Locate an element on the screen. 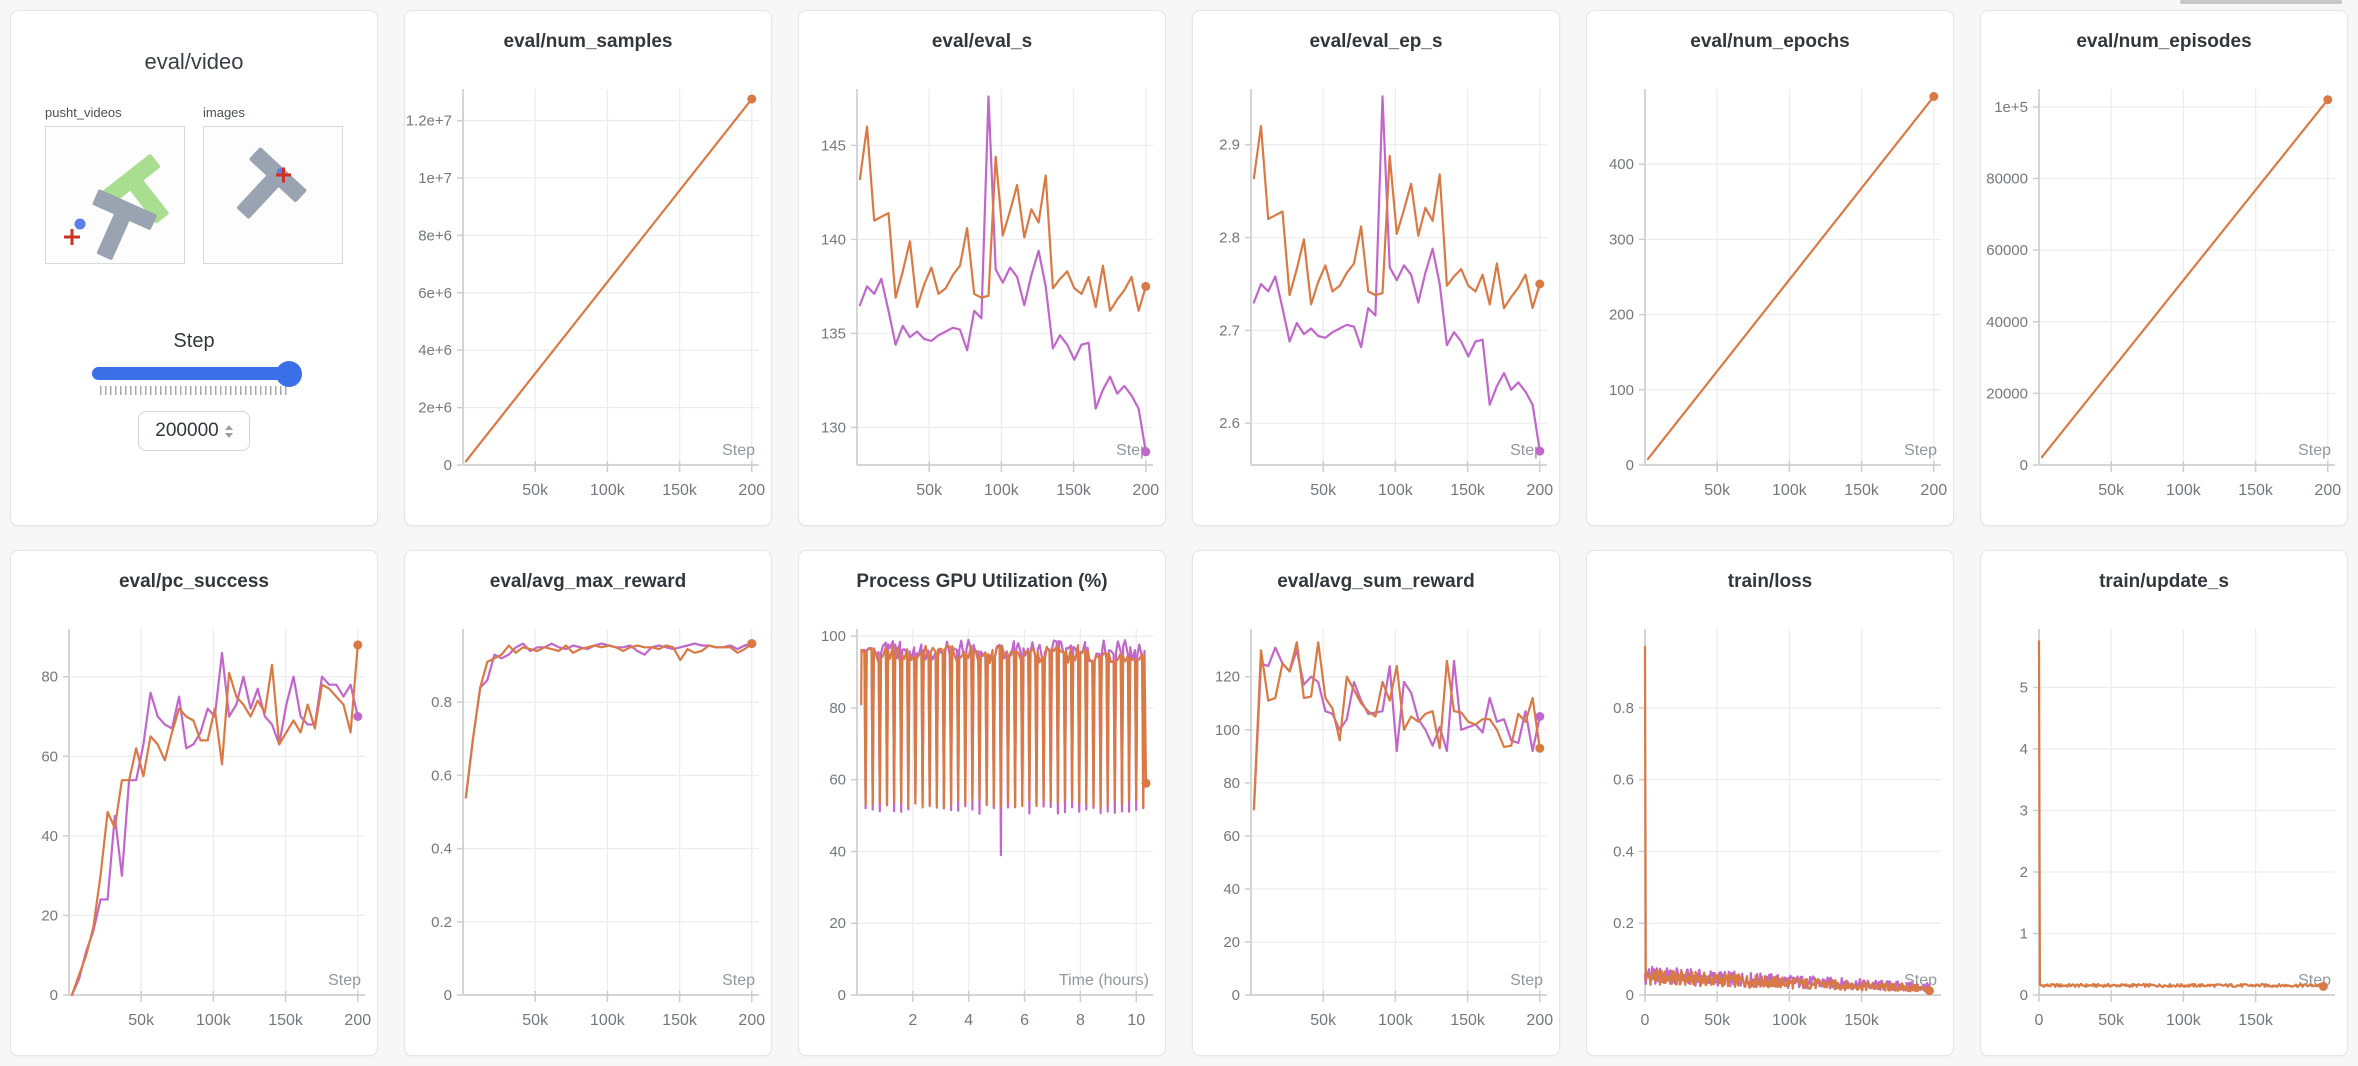 Image resolution: width=2358 pixels, height=1066 pixels. video-thumb-images: images is located at coordinates (273, 184).